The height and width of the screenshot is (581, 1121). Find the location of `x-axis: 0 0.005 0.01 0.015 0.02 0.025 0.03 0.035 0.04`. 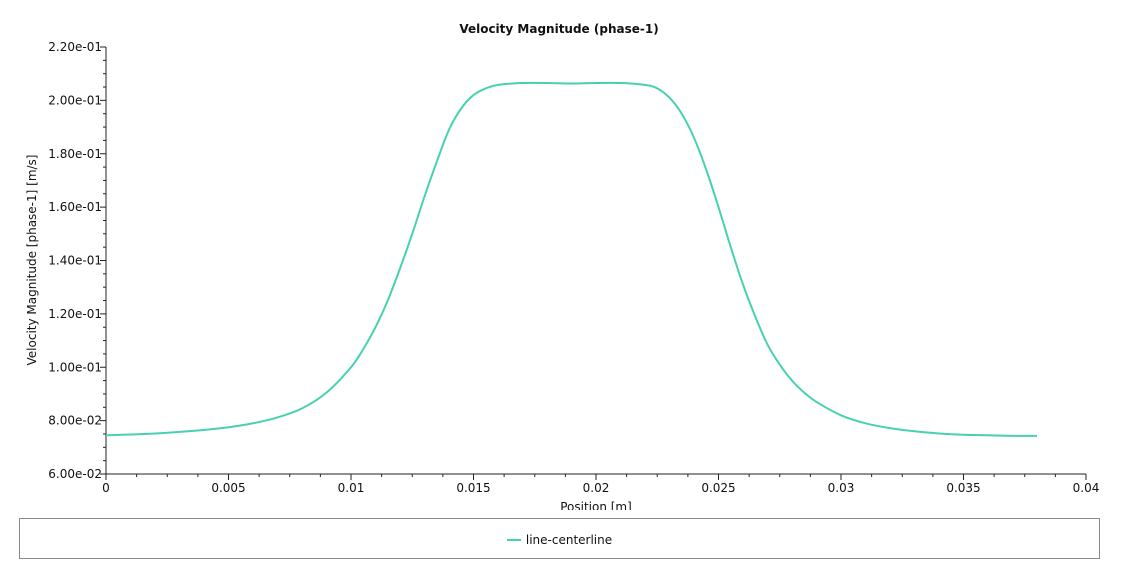

x-axis: 0 0.005 0.01 0.015 0.02 0.025 0.03 0.035 0.04 is located at coordinates (601, 484).